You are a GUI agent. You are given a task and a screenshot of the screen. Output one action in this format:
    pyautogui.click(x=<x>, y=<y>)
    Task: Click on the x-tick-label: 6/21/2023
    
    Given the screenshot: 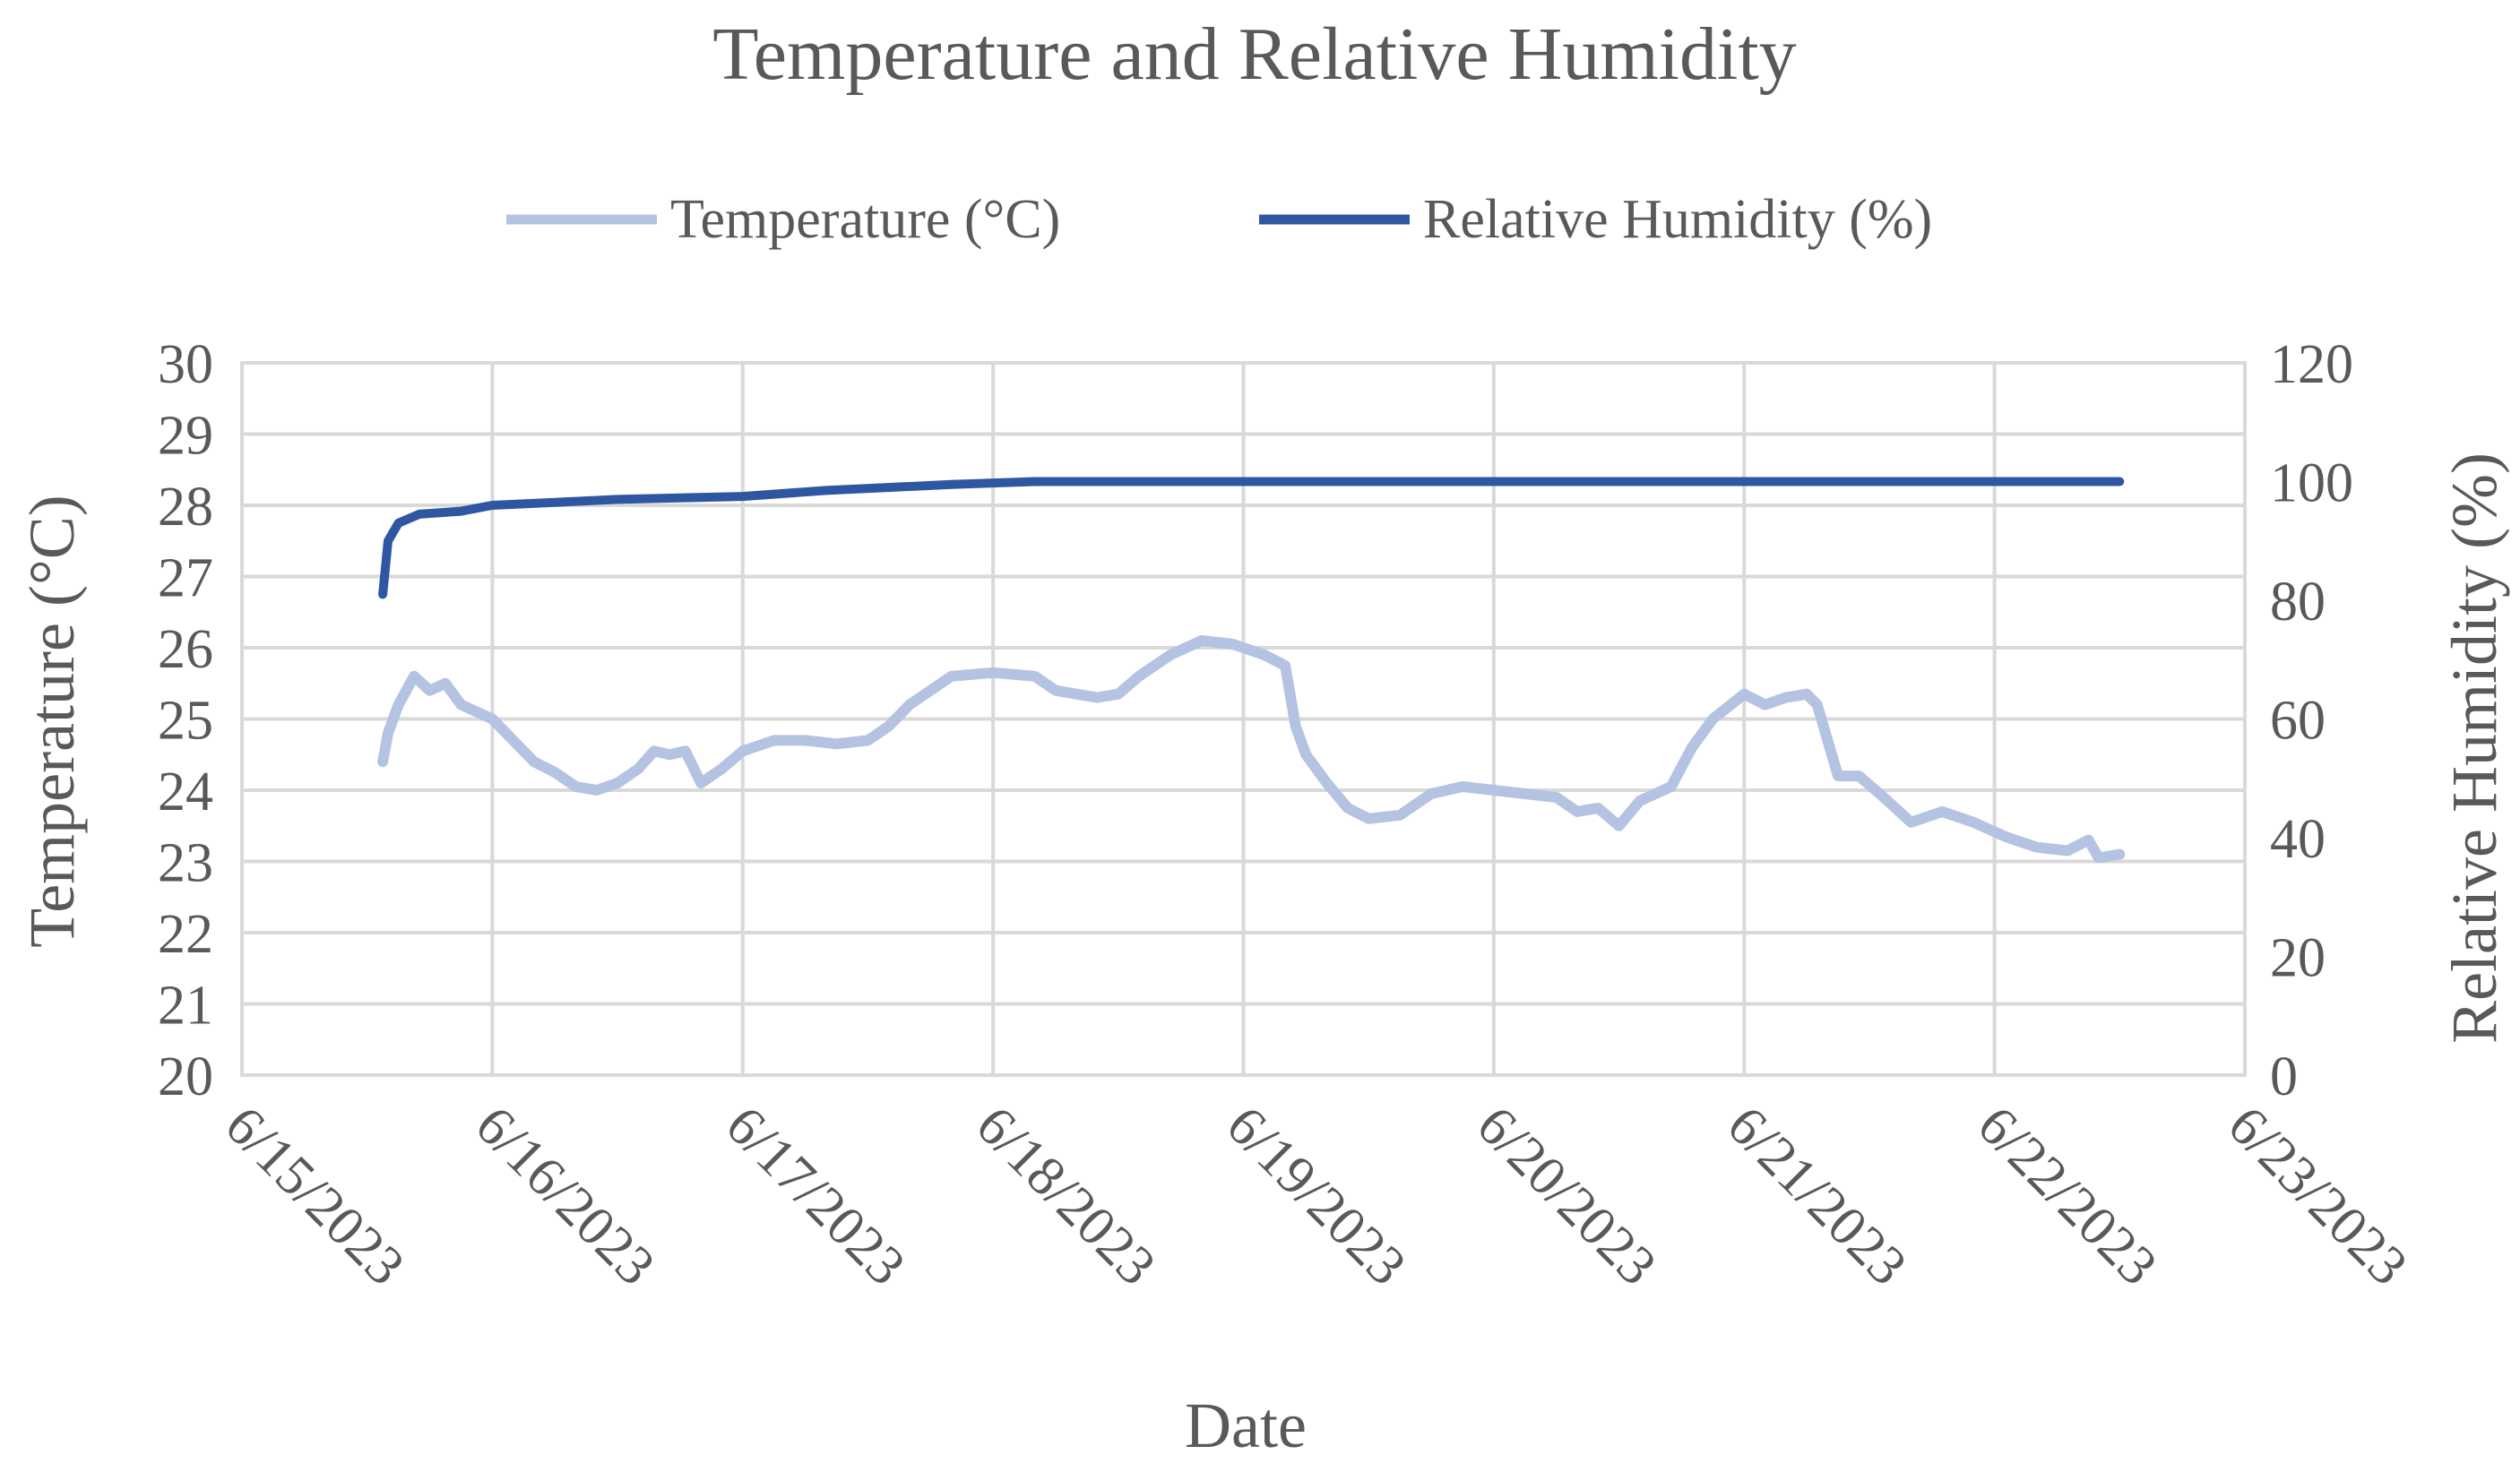 What is the action you would take?
    pyautogui.click(x=1816, y=1196)
    